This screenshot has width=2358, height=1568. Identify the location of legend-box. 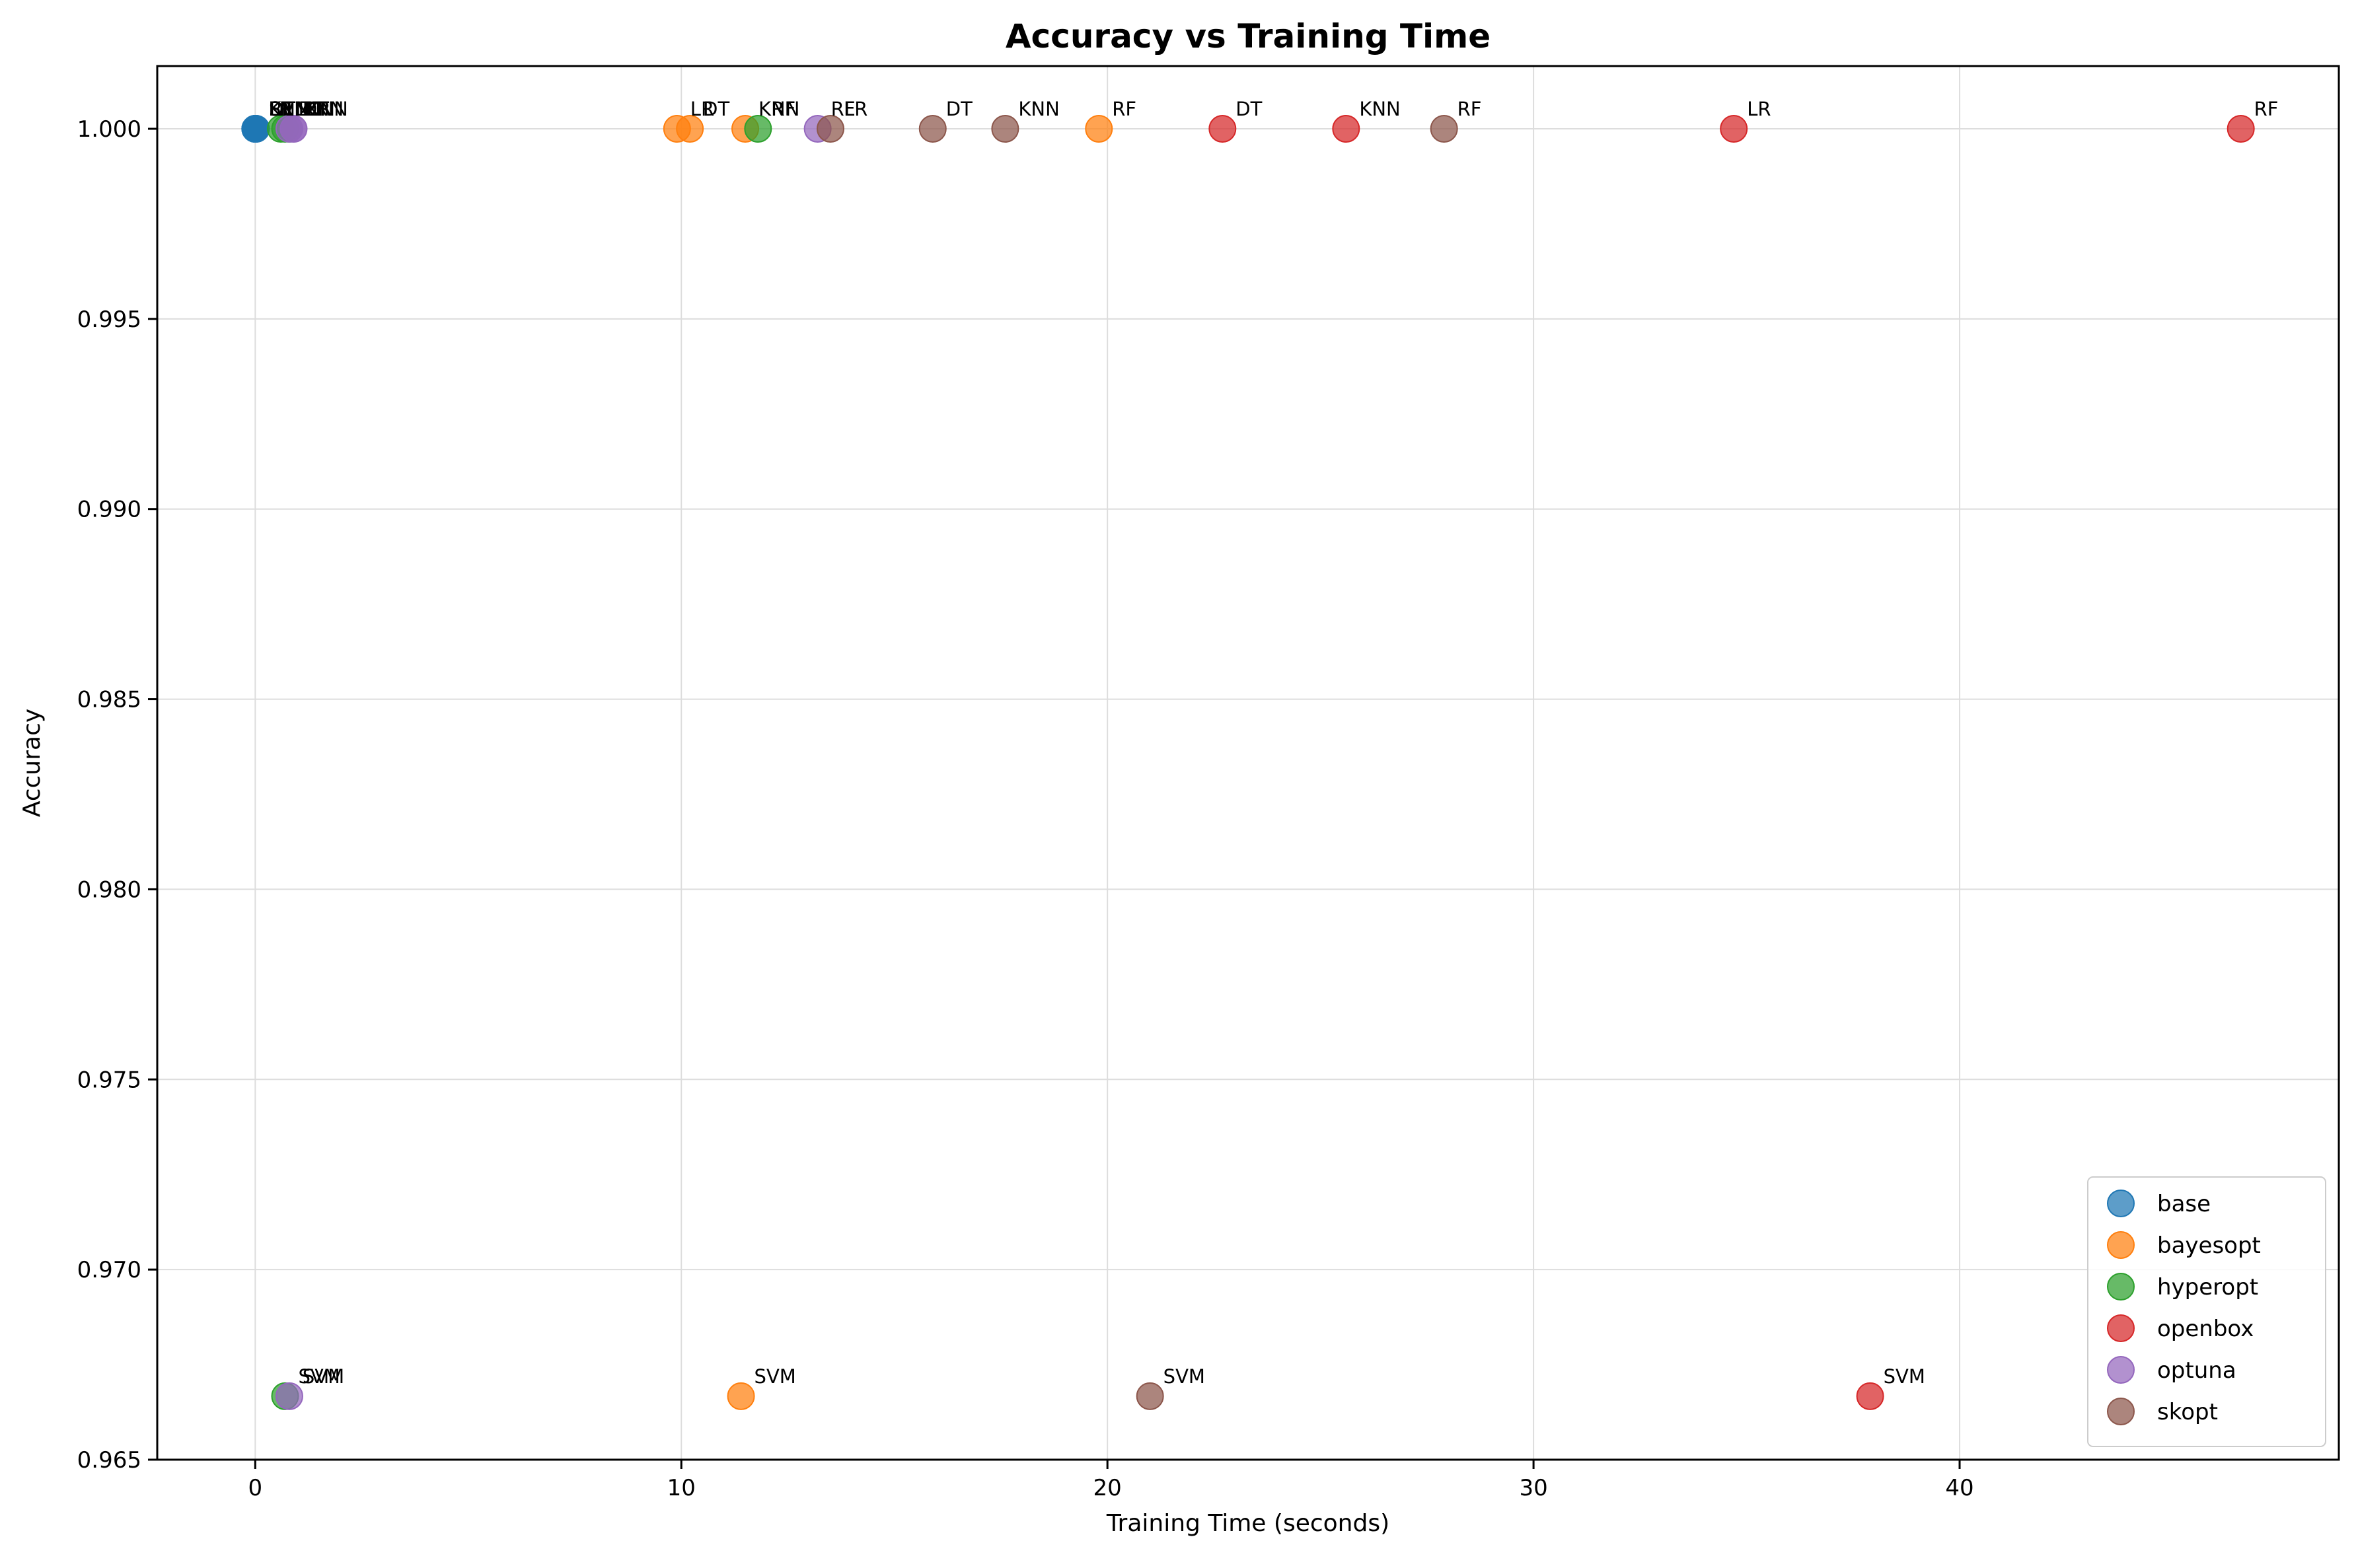
(2206, 1311).